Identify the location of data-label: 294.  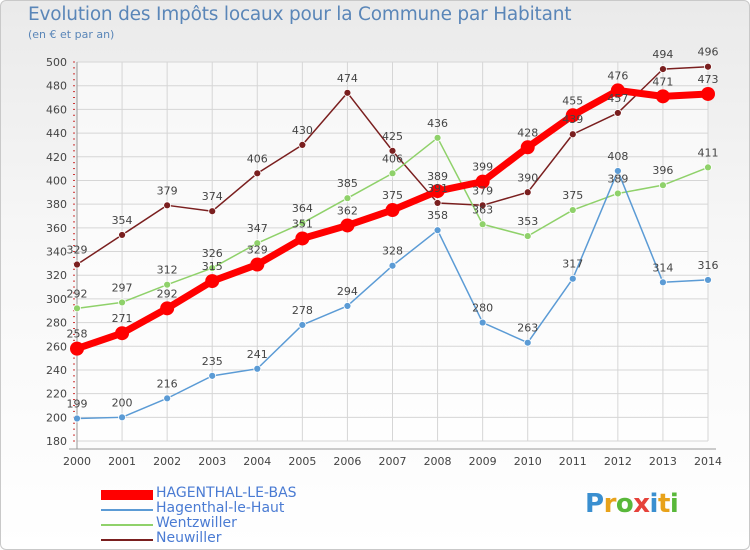
(347, 291).